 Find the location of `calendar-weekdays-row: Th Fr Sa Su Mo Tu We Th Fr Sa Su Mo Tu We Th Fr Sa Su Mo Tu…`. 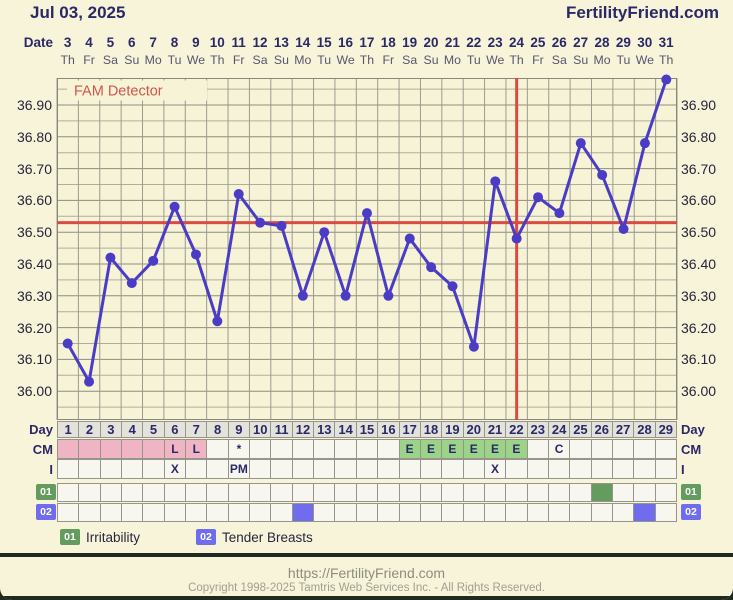

calendar-weekdays-row: Th Fr Sa Su Mo Tu We Th Fr Sa Su Mo Tu We Th Fr Sa Su Mo Tu… is located at coordinates (367, 60).